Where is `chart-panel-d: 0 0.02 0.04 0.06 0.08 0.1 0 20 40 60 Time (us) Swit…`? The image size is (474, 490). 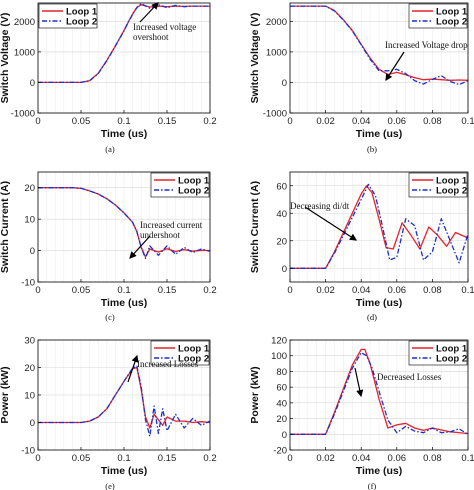
chart-panel-d: 0 0.02 0.04 0.06 0.08 0.1 0 20 40 60 Time (us) Swit… is located at coordinates (361, 246).